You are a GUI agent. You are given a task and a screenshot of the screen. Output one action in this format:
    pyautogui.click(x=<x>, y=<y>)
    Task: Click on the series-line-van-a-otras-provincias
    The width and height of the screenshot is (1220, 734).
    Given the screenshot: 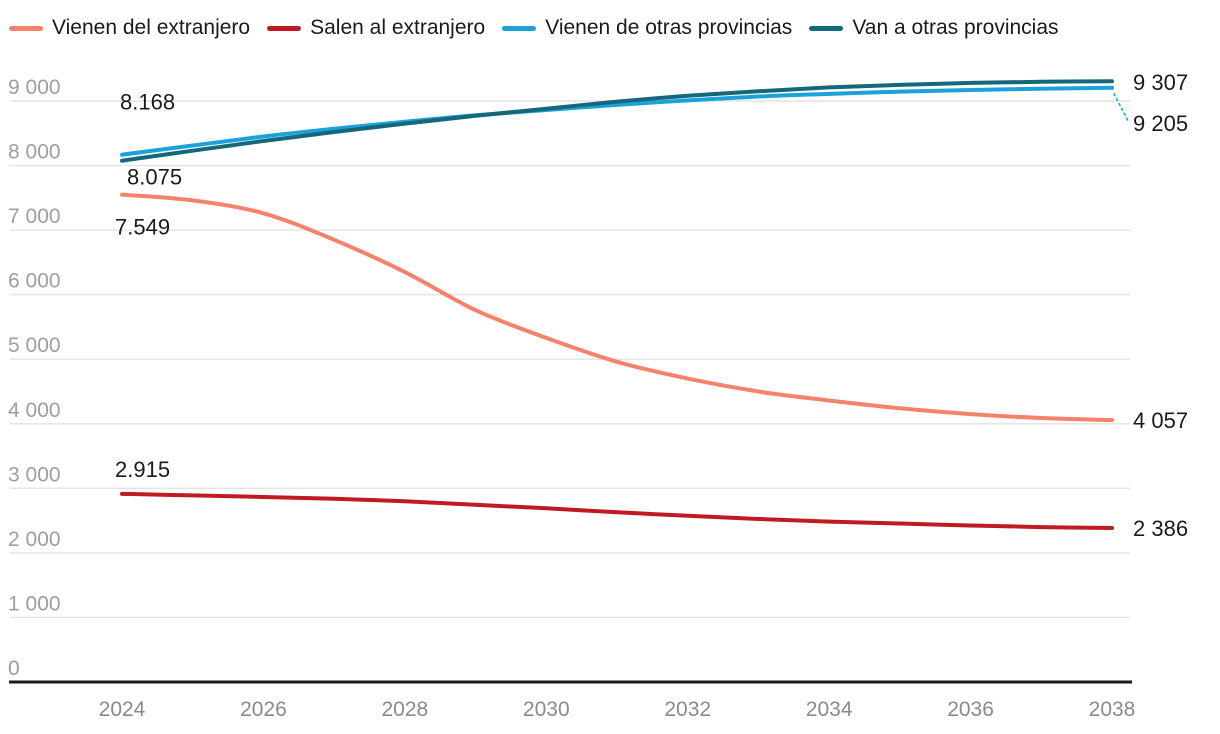 What is the action you would take?
    pyautogui.click(x=617, y=121)
    